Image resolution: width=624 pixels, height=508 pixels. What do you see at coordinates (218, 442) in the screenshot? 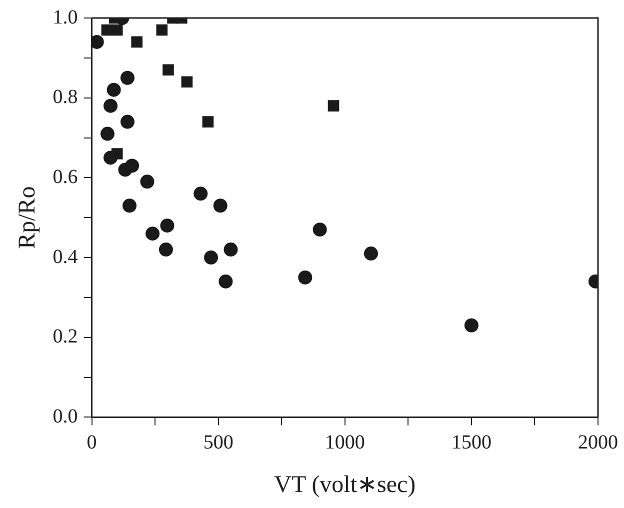
I see `x-tick-label: 500` at bounding box center [218, 442].